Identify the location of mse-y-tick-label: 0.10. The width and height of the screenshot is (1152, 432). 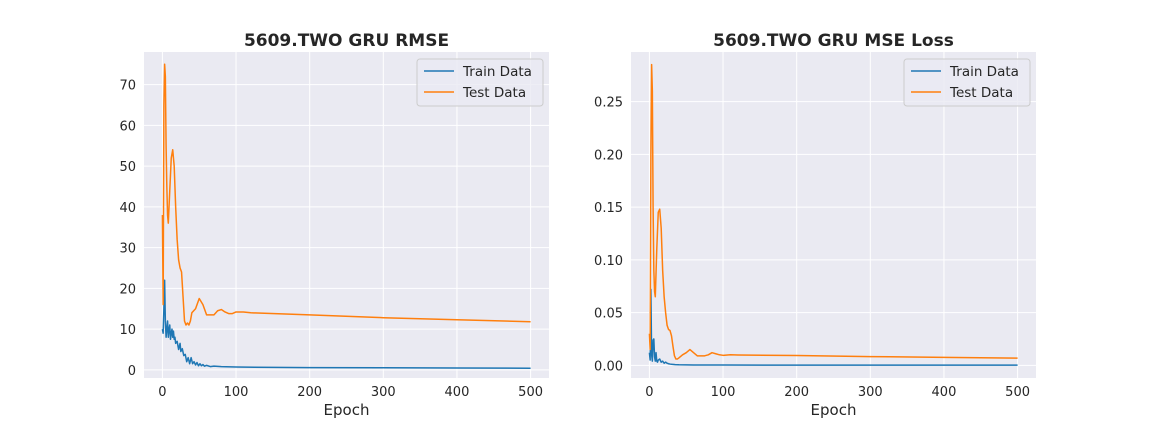
(608, 261).